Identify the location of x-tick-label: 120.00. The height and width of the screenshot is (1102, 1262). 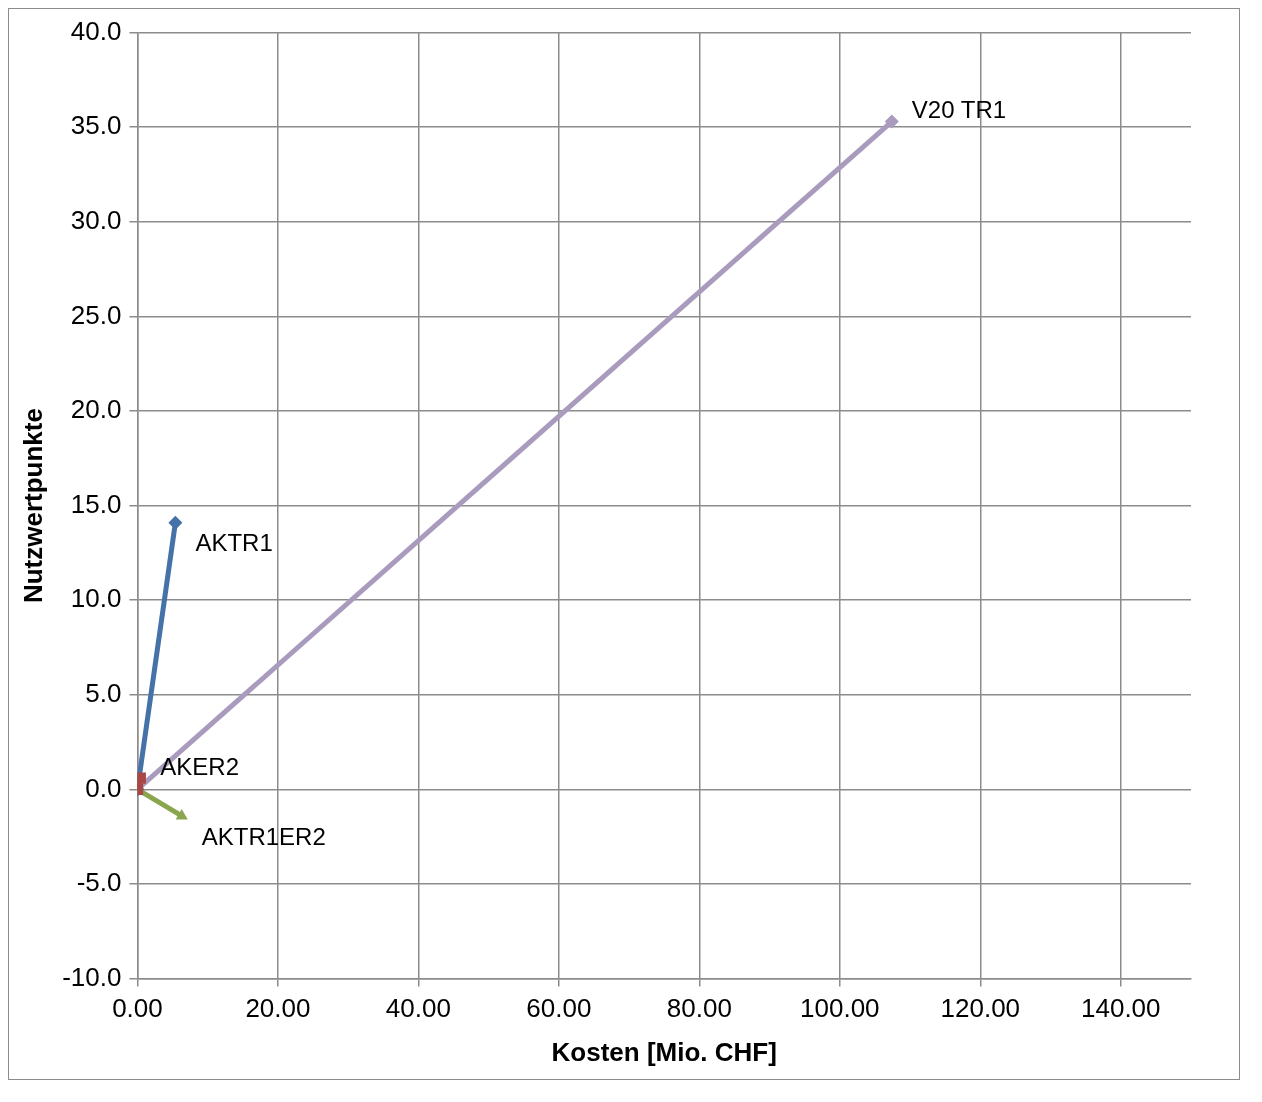
(980, 1008).